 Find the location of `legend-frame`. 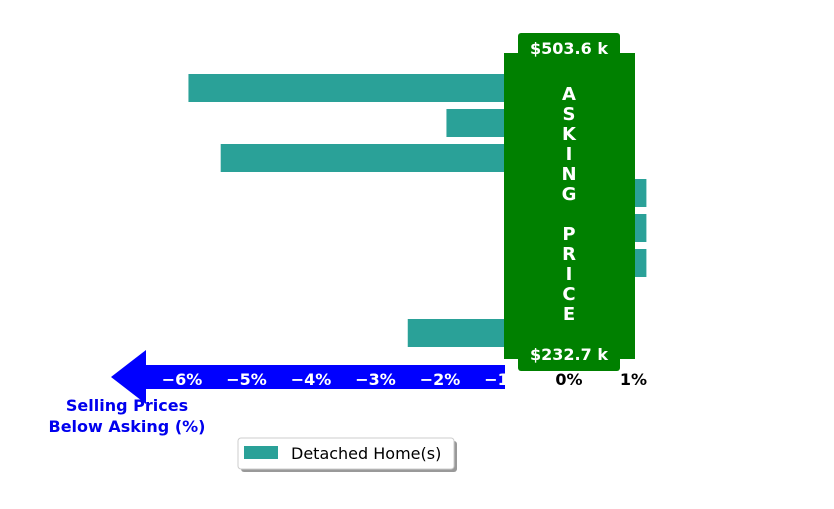

legend-frame is located at coordinates (346, 453).